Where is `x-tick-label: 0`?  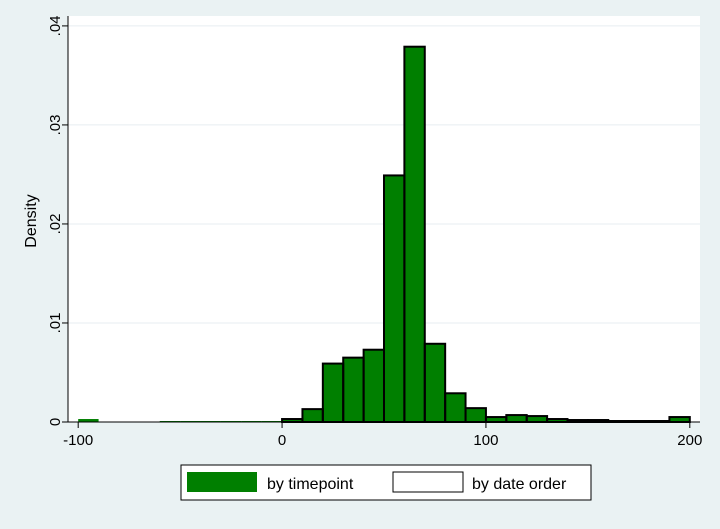
x-tick-label: 0 is located at coordinates (282, 440).